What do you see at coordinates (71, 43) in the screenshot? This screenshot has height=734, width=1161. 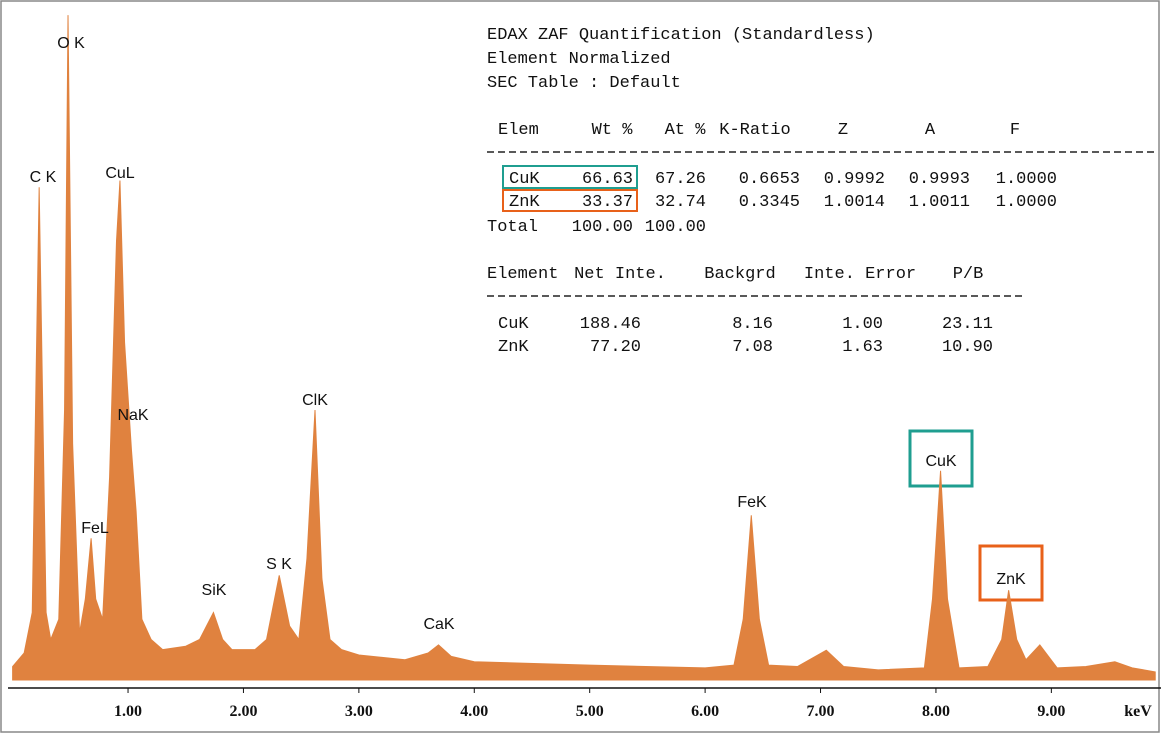 I see `peak-label: O K` at bounding box center [71, 43].